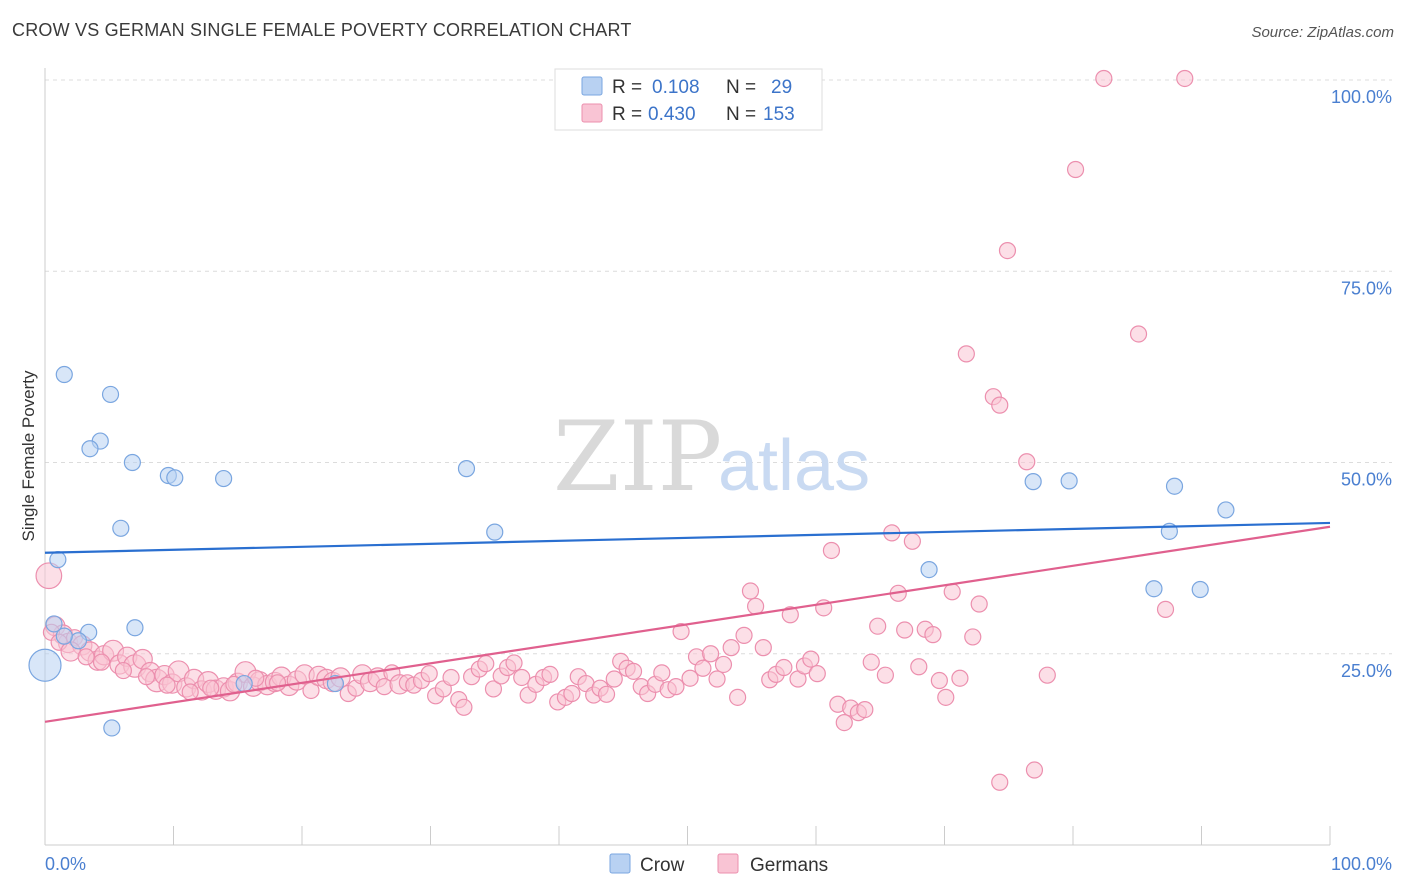 The width and height of the screenshot is (1406, 892). Describe the element at coordinates (687, 537) in the screenshot. I see `crow-trend-line` at that location.